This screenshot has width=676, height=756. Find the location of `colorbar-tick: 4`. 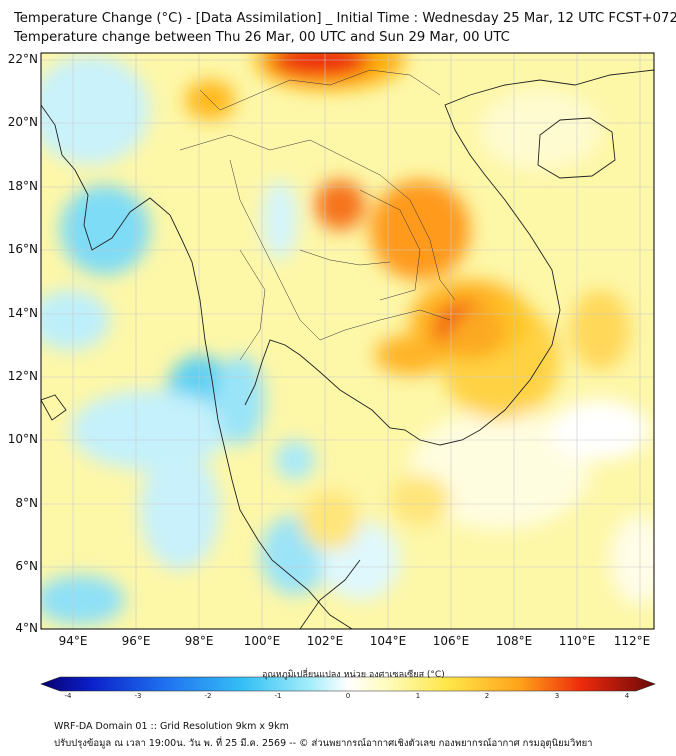

colorbar-tick: 4 is located at coordinates (627, 696).